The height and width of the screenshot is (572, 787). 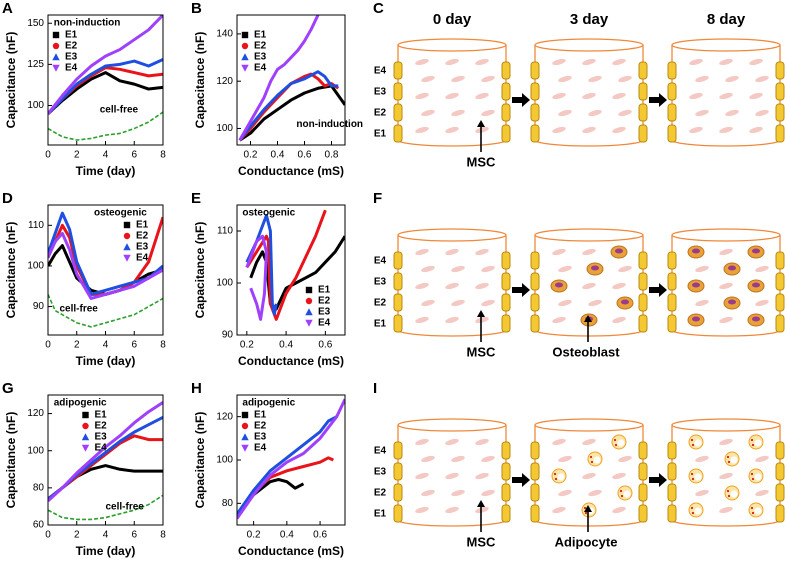 I want to click on panel-label: D, so click(x=7, y=198).